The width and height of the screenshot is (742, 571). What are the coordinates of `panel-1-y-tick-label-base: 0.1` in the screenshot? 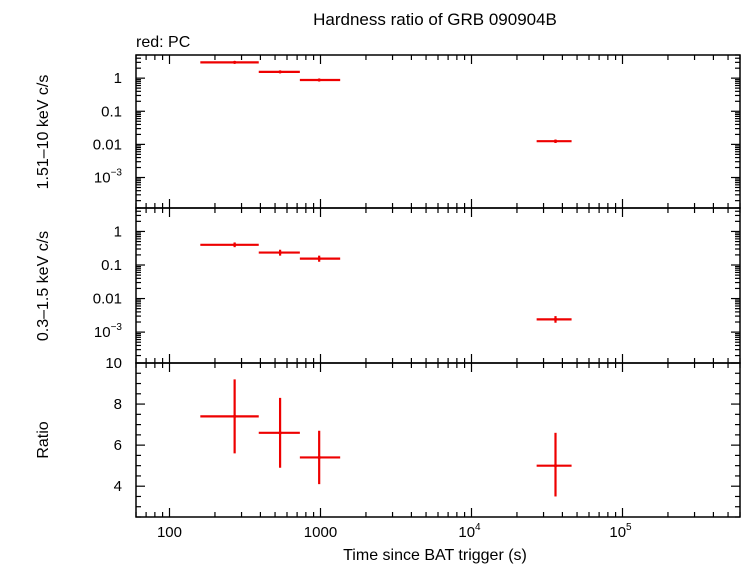 It's located at (111, 111).